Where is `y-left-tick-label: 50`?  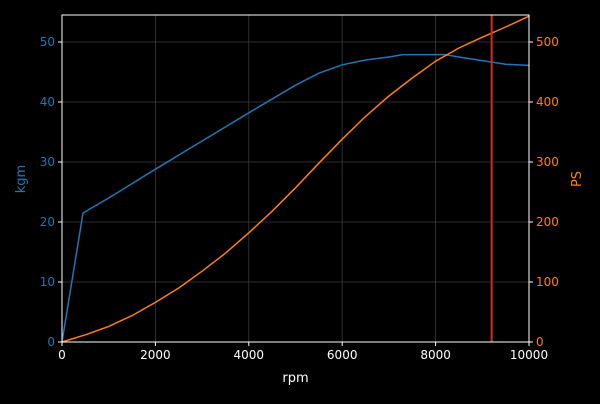
y-left-tick-label: 50 is located at coordinates (47, 42).